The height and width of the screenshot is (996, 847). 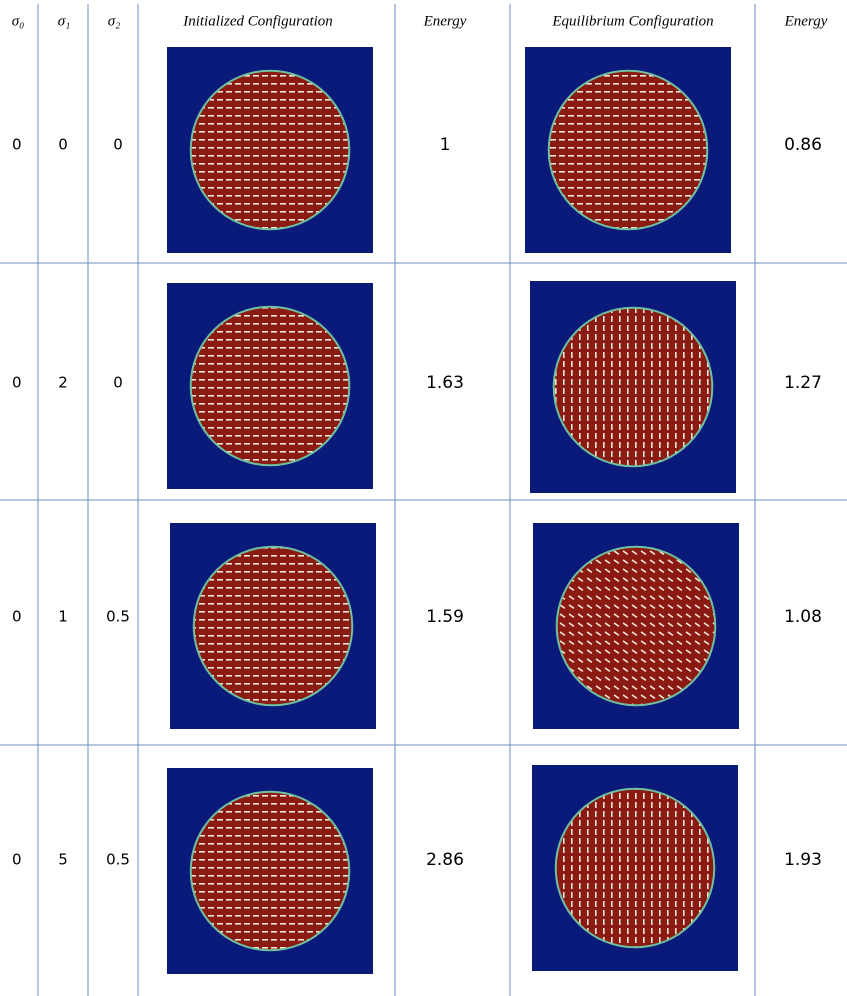 I want to click on cell-value: 2.86, so click(x=445, y=860).